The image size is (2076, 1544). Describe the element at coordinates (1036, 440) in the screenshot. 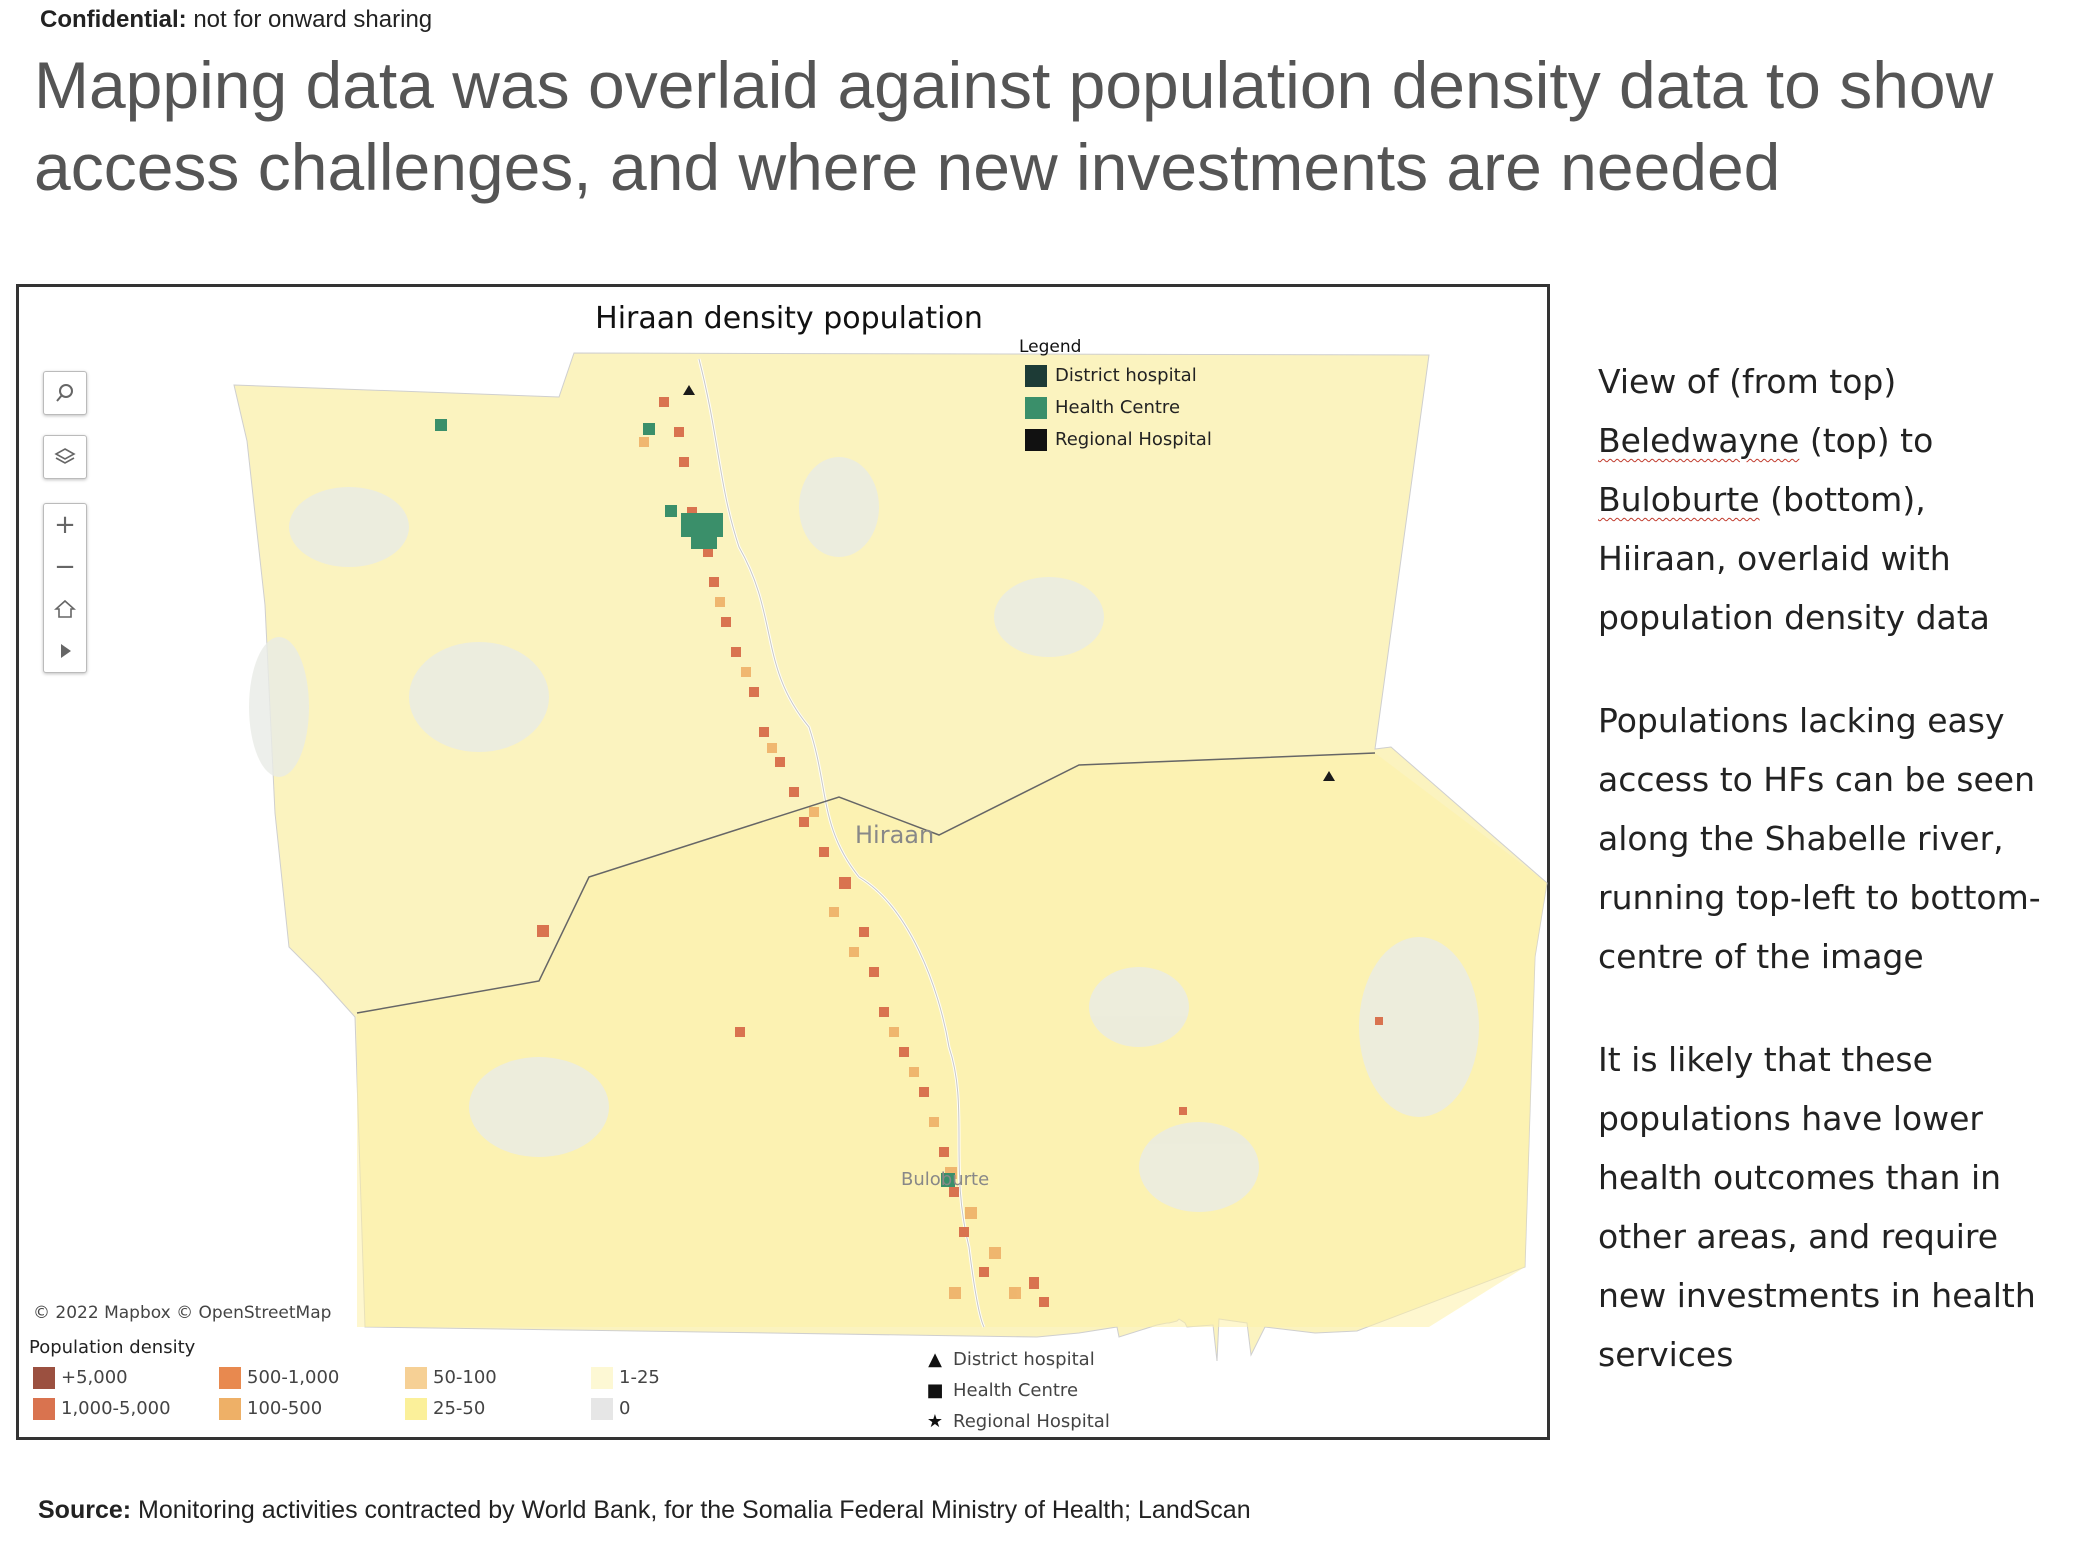

I see `regional-hospital-swatch` at that location.